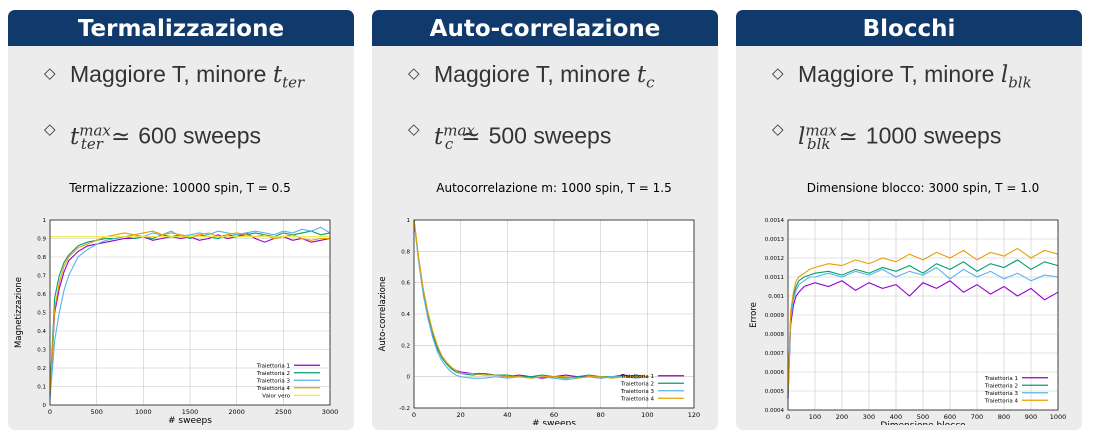 The image size is (1095, 442). I want to click on y-tick-label: 0.0008, so click(775, 335).